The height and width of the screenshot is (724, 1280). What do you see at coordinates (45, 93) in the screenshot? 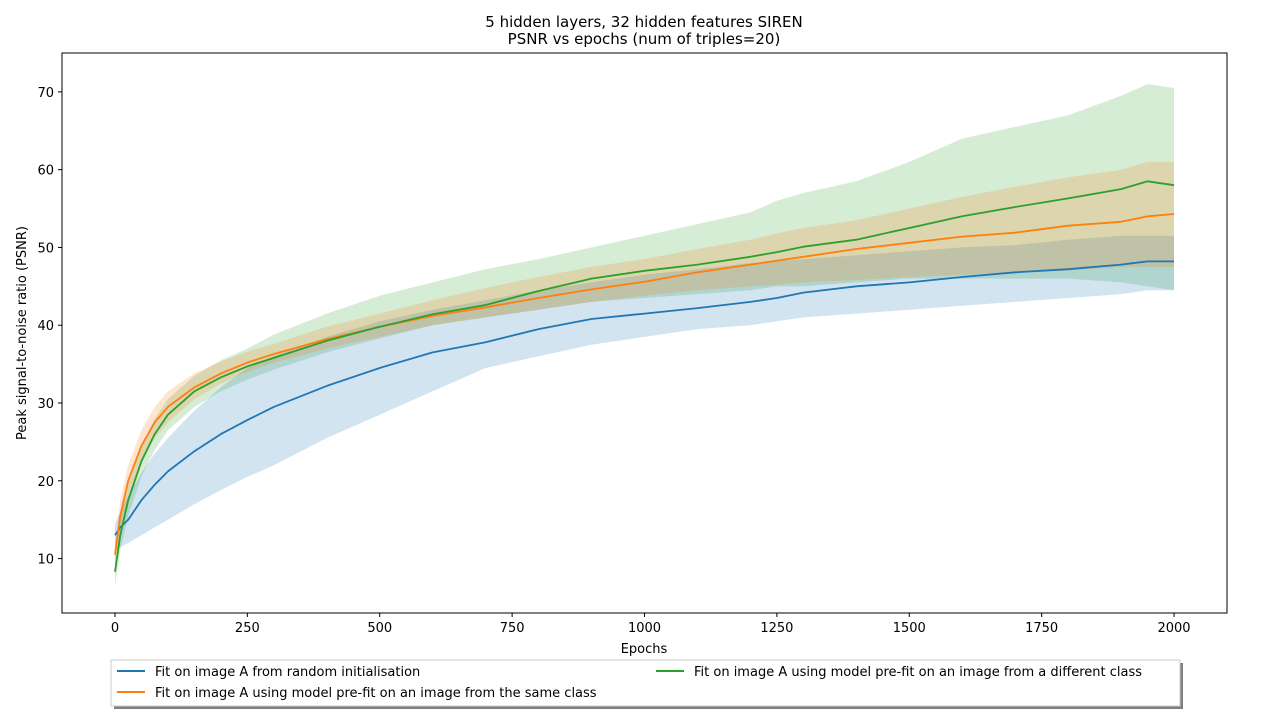
I see `y-tick-label: 70` at bounding box center [45, 93].